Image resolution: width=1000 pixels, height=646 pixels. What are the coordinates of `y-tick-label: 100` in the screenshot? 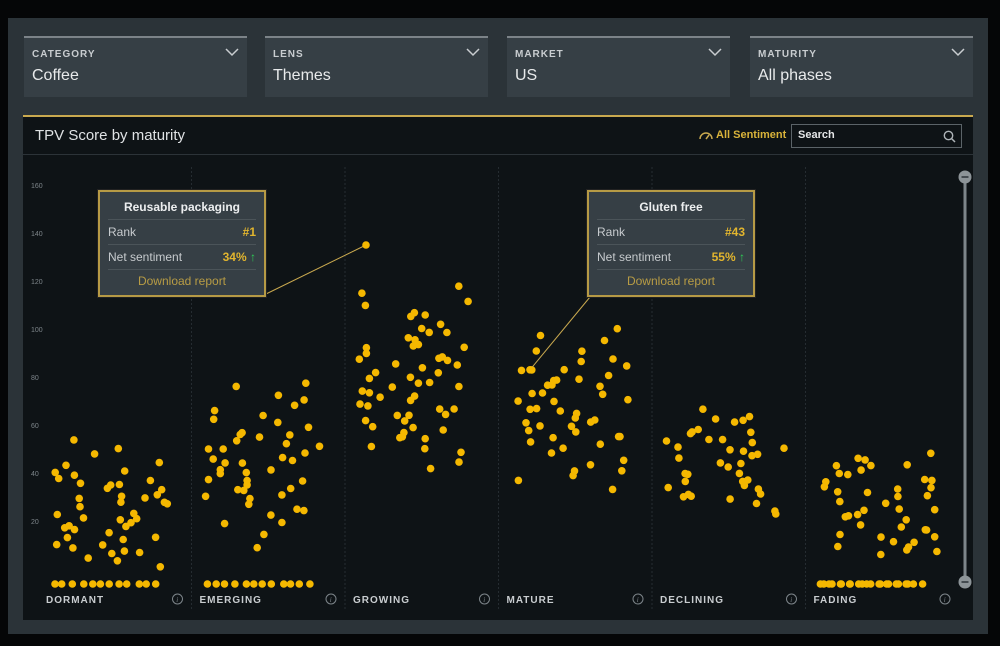 It's located at (37, 330).